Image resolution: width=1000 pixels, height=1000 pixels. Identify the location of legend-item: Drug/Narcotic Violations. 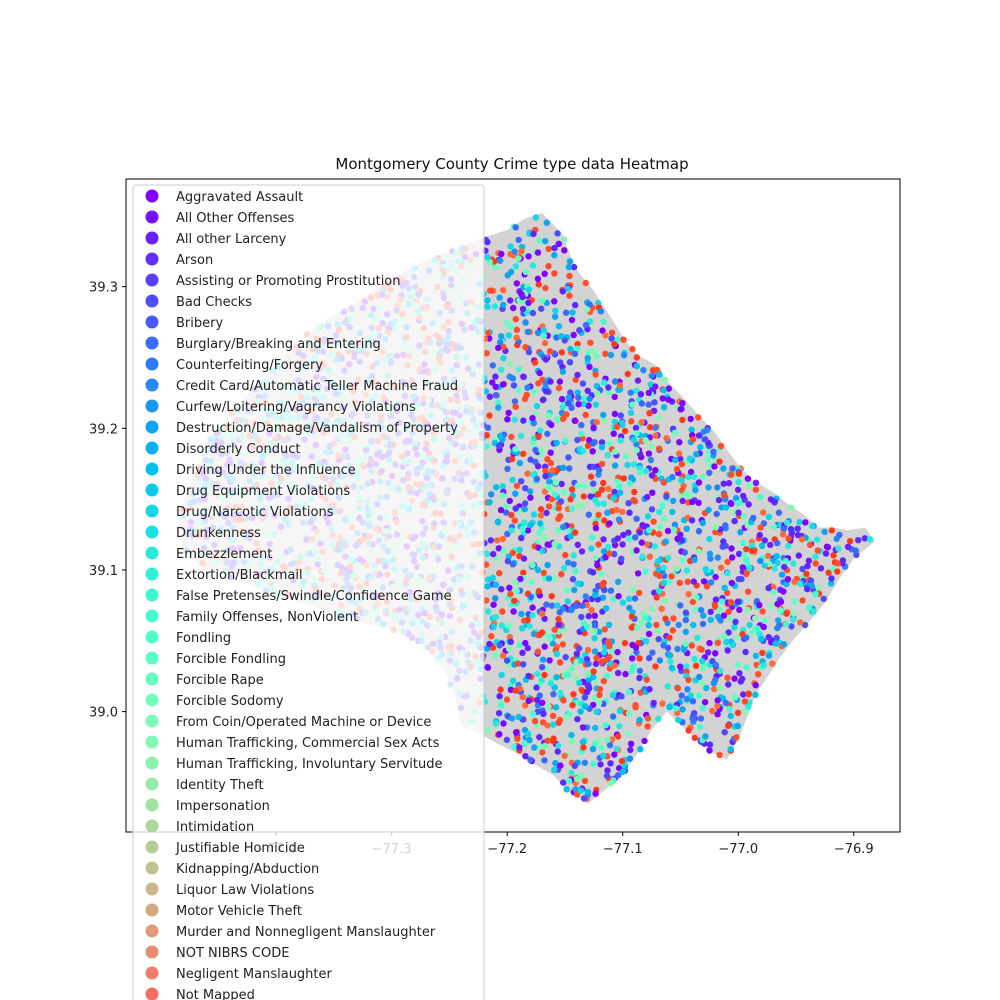
(239, 512).